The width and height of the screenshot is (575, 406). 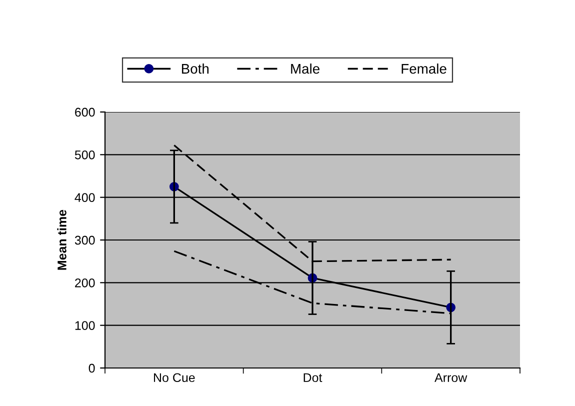 I want to click on legend-label: Male, so click(x=305, y=69).